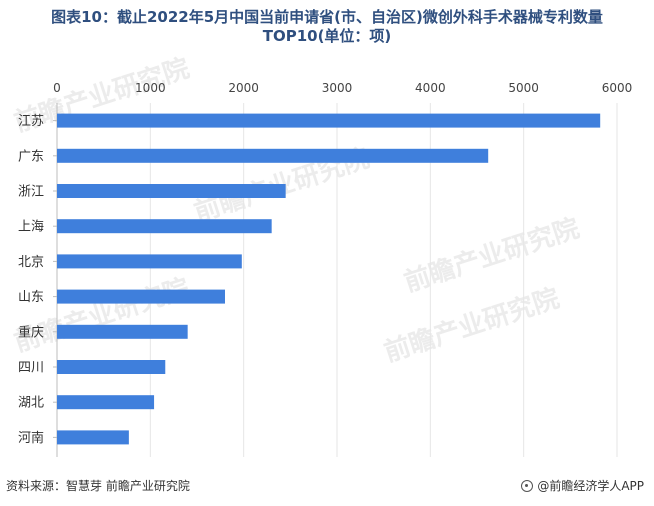 Image resolution: width=654 pixels, height=506 pixels. Describe the element at coordinates (31, 368) in the screenshot. I see `y-category-label: 四川` at that location.